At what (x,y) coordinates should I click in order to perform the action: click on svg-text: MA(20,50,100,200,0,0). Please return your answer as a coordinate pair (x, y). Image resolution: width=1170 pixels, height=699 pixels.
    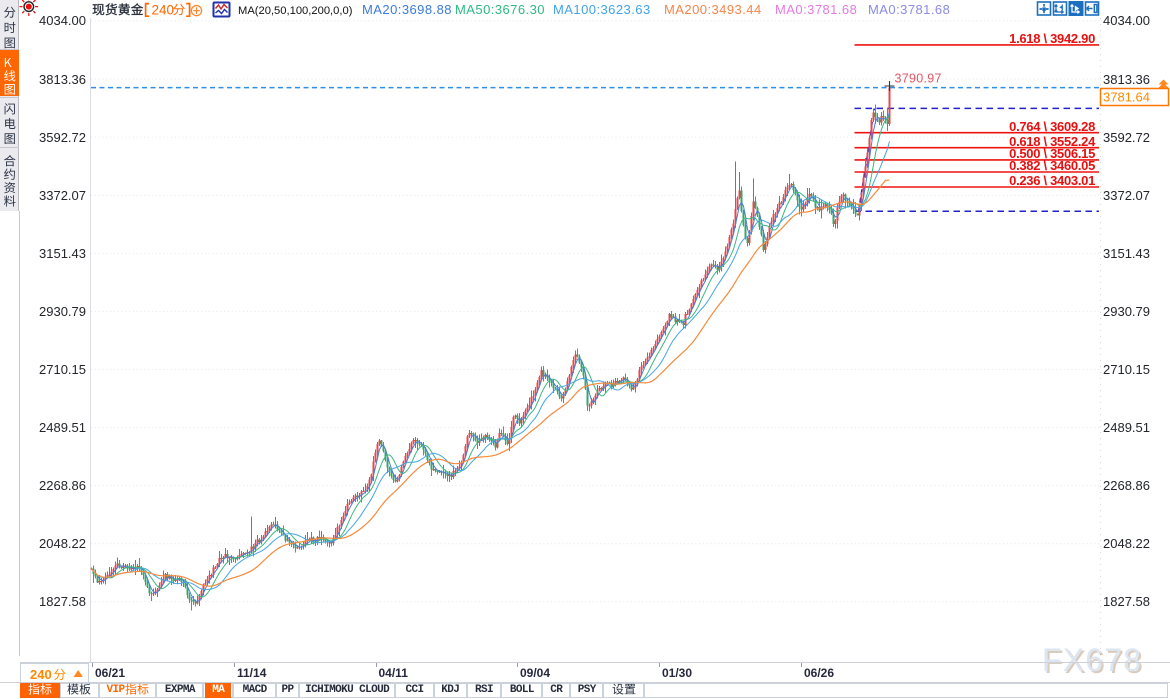
    Looking at the image, I should click on (295, 11).